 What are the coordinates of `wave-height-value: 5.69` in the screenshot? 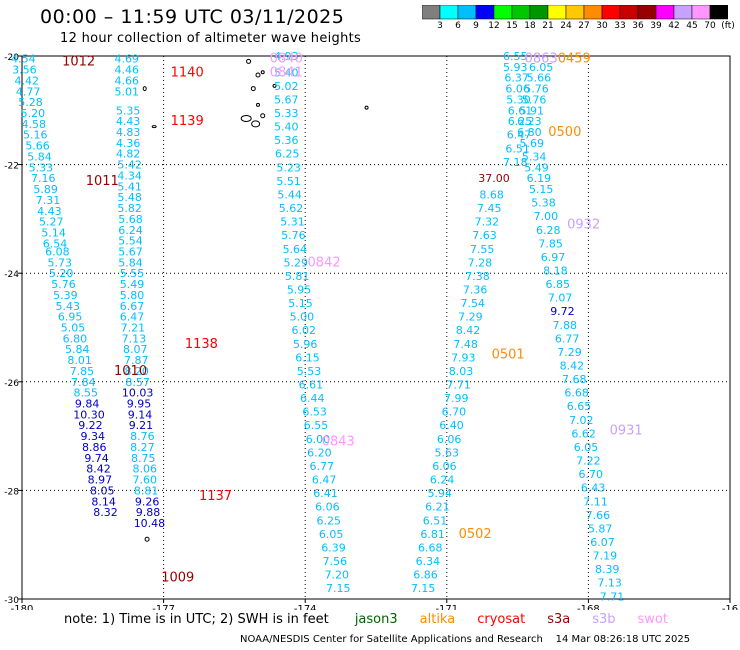 It's located at (532, 143).